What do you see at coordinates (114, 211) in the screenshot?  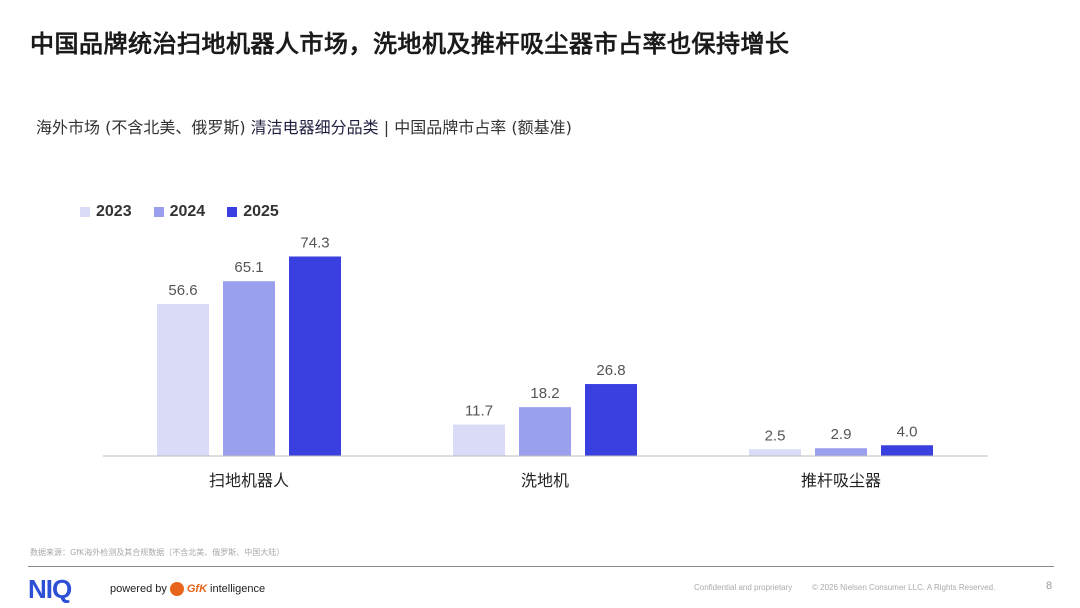 I see `legend-label-2023: 2023` at bounding box center [114, 211].